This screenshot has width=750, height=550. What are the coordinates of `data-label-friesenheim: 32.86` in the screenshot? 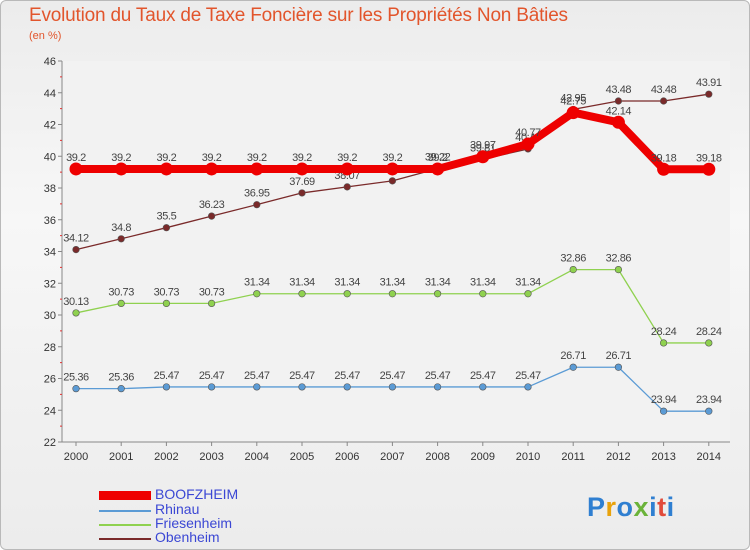 It's located at (619, 259).